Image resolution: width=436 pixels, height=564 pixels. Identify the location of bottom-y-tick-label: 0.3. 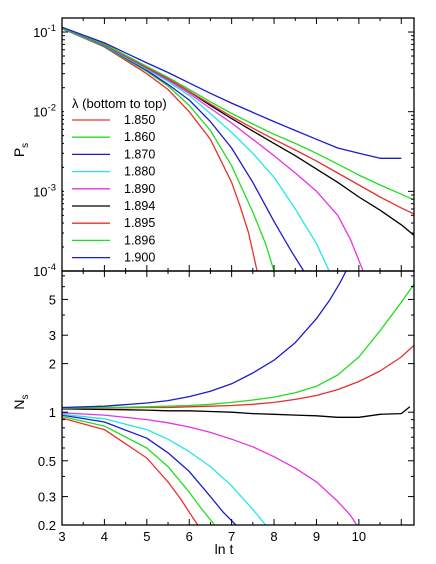
(47, 497).